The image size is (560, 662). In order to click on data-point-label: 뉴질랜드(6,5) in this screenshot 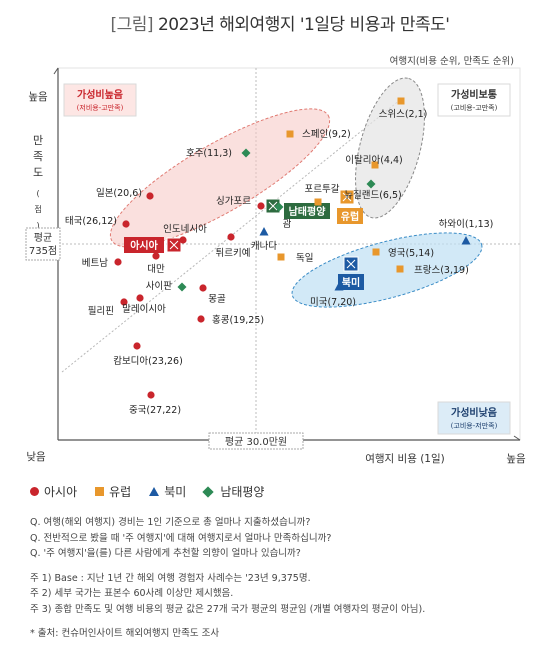, I will do `click(372, 195)`.